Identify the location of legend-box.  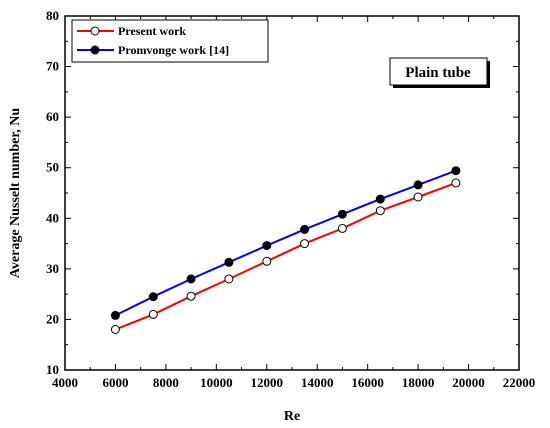
(170, 41).